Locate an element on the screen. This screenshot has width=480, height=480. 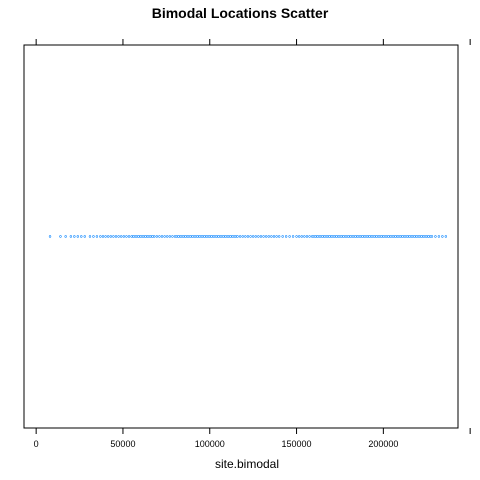
x-tick-label: 100000 is located at coordinates (210, 444).